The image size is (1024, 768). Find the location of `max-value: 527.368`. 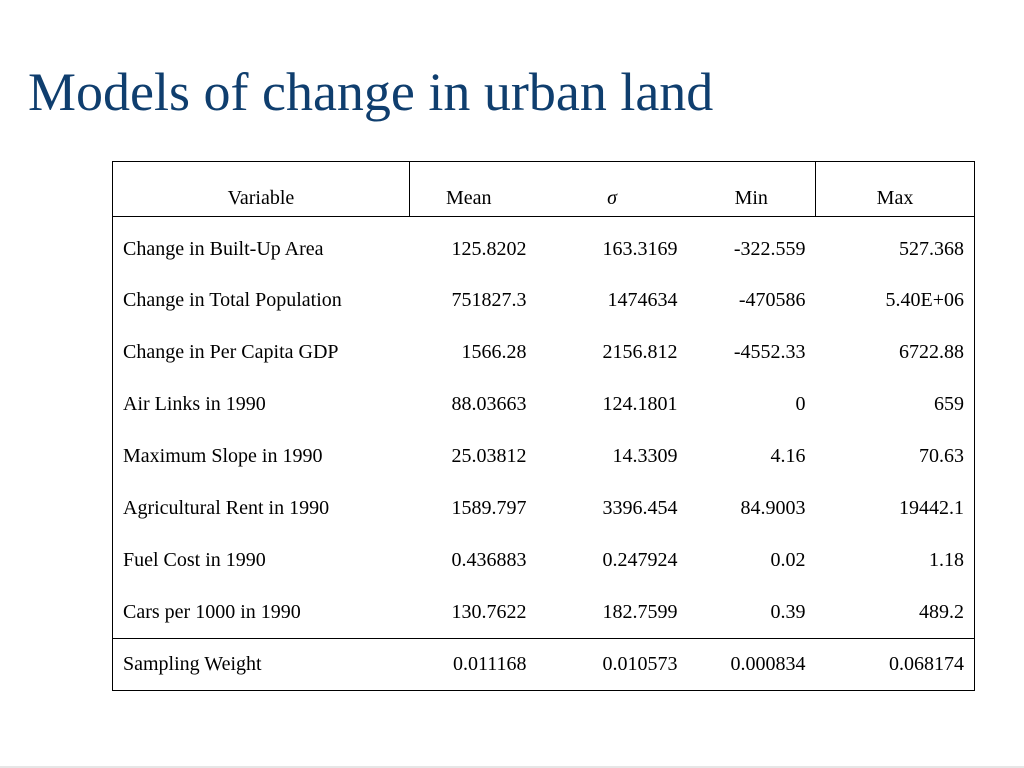

max-value: 527.368 is located at coordinates (931, 249).